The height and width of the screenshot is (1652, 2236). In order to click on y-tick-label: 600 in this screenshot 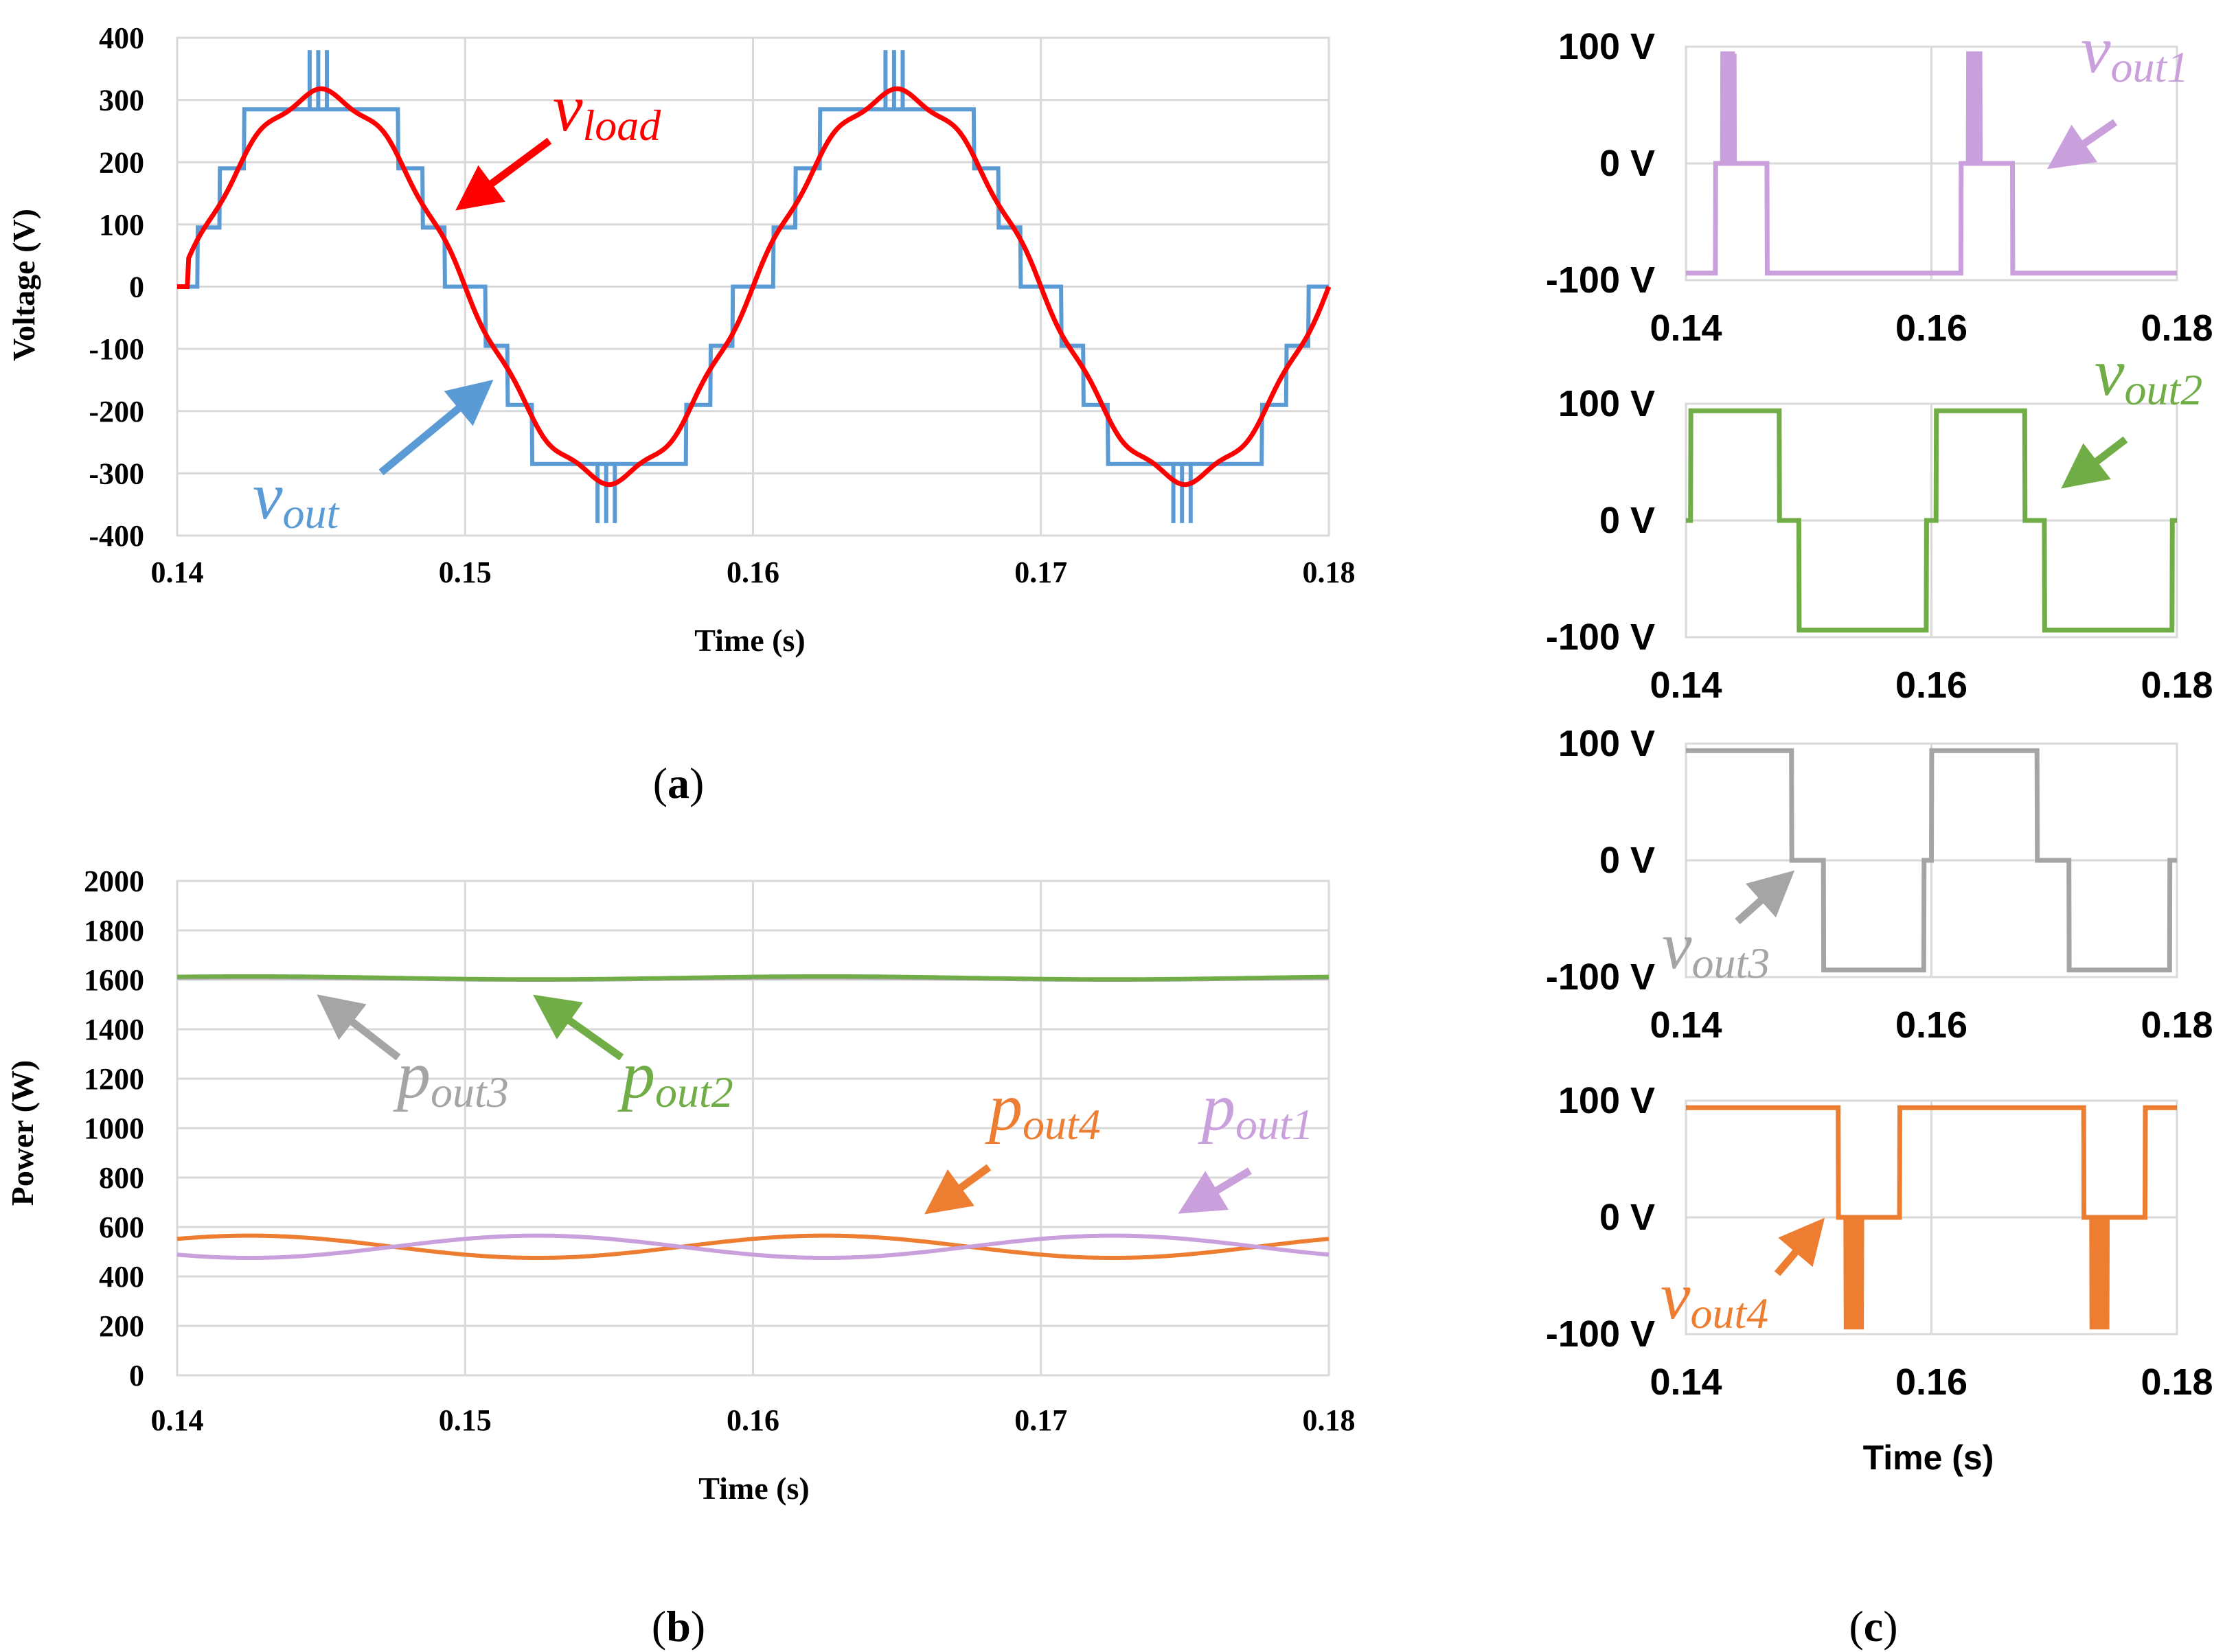, I will do `click(121, 1228)`.